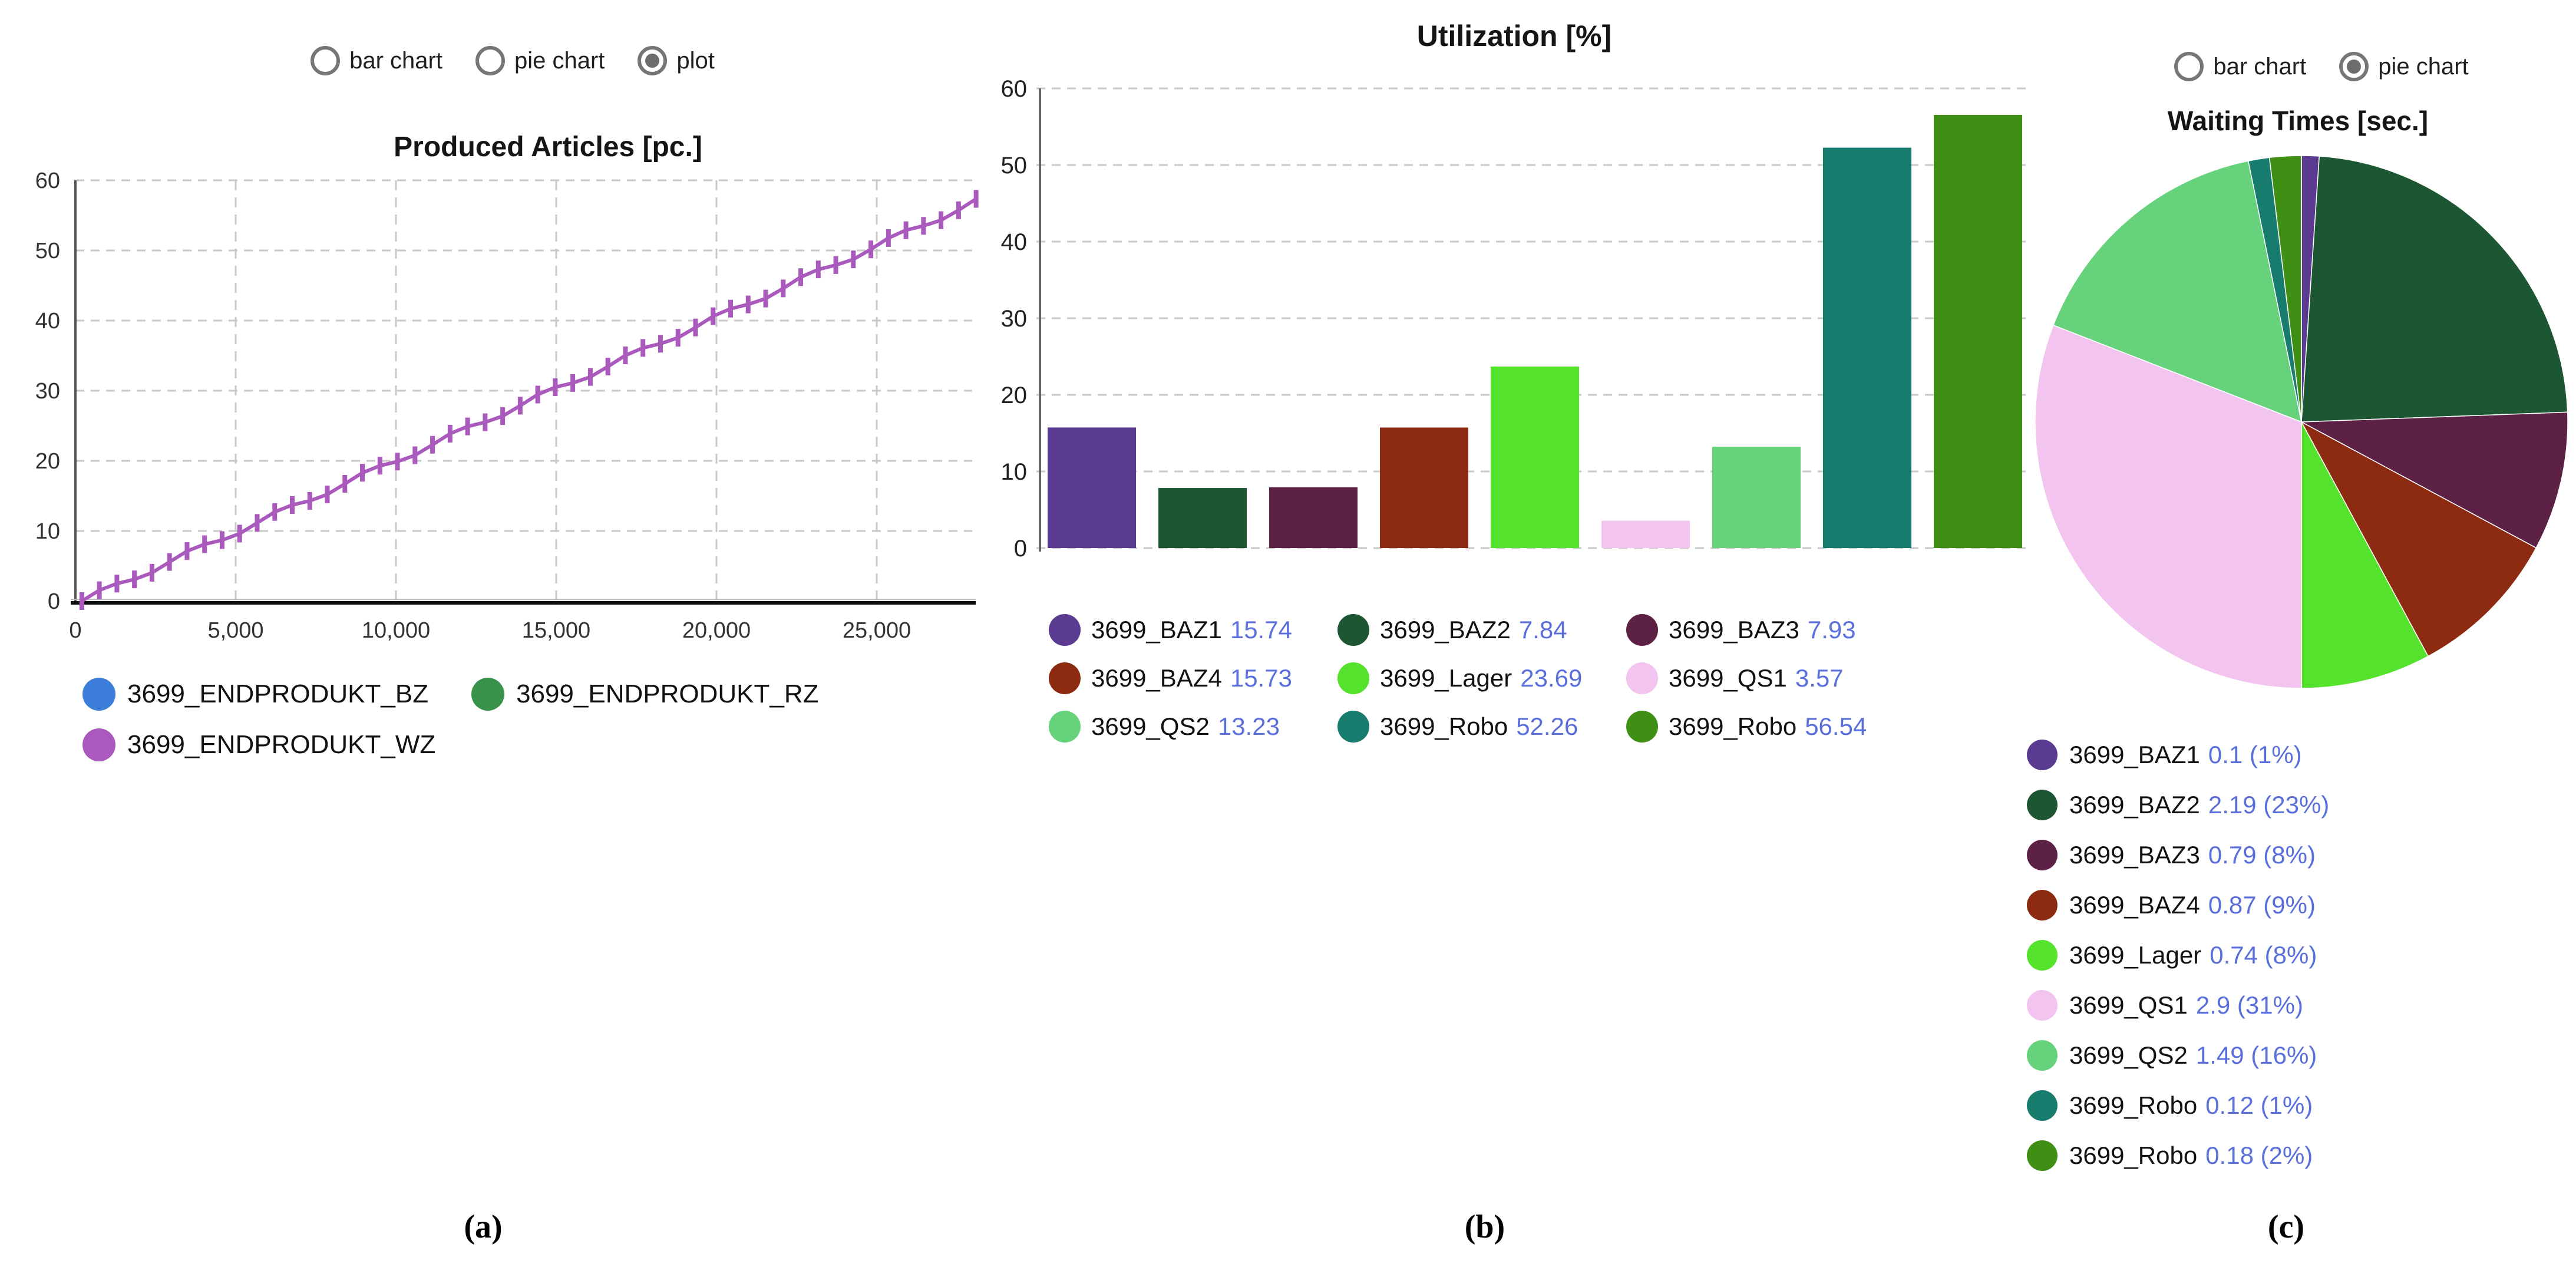  Describe the element at coordinates (1482, 727) in the screenshot. I see `legend-item: 3699_Robo 52.26` at that location.